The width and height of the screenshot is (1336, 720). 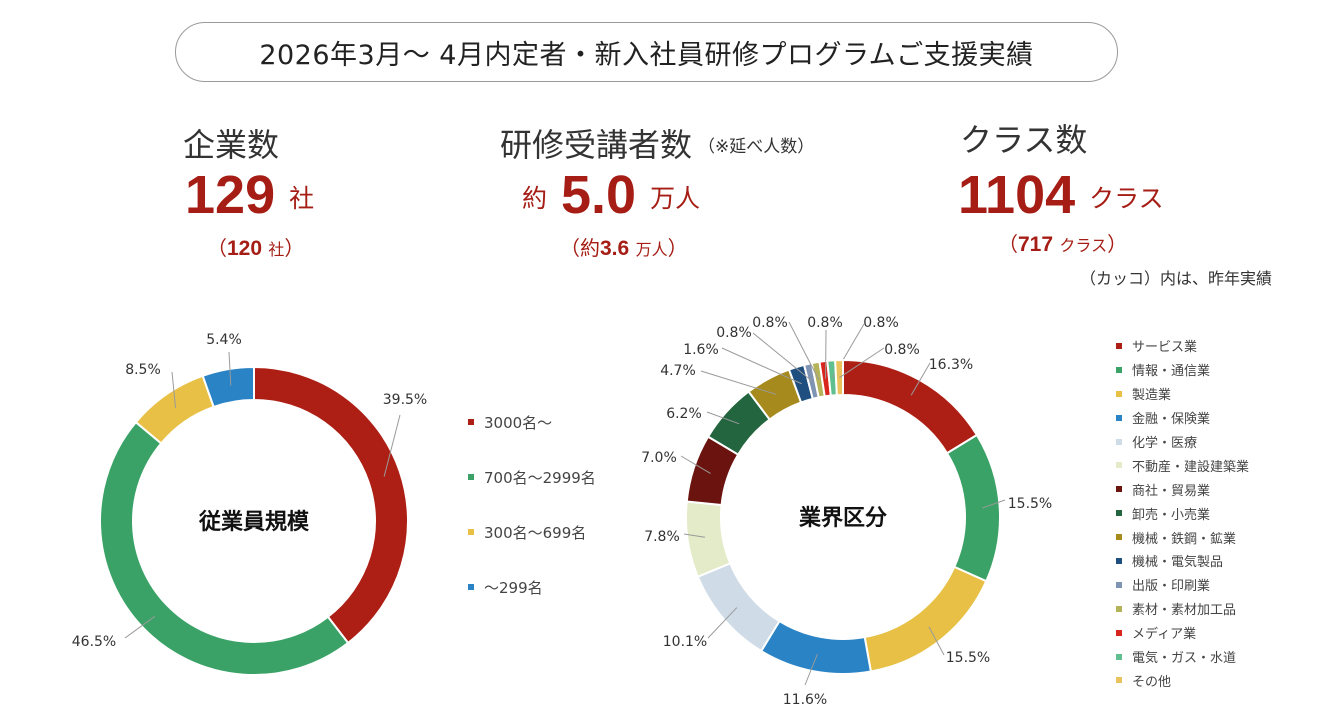 What do you see at coordinates (532, 494) in the screenshot?
I see `legend-item: 700名～2999名` at bounding box center [532, 494].